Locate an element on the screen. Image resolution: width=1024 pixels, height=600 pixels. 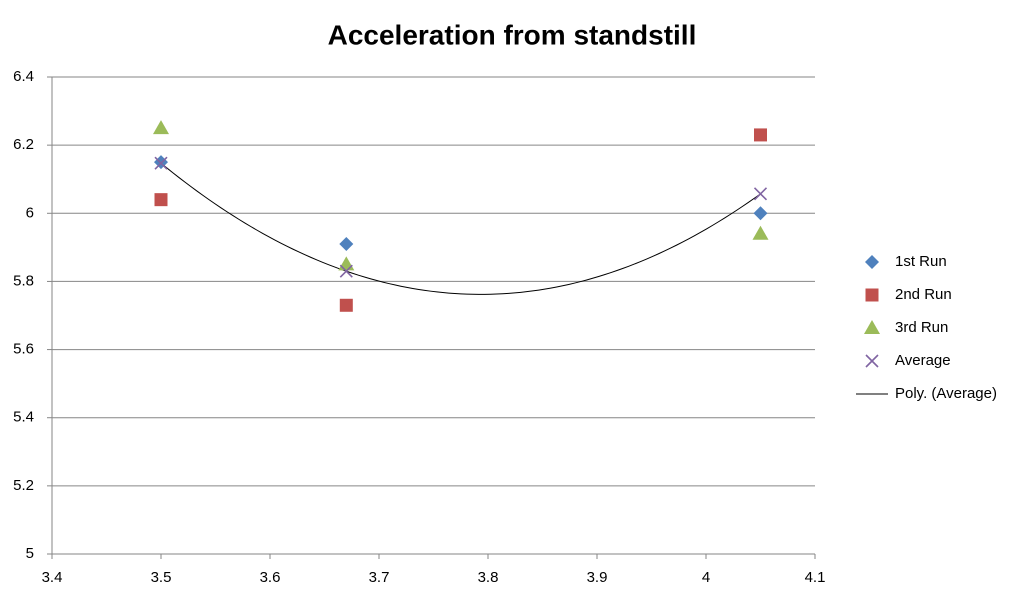
y-tick-label: 6.2 is located at coordinates (23, 144).